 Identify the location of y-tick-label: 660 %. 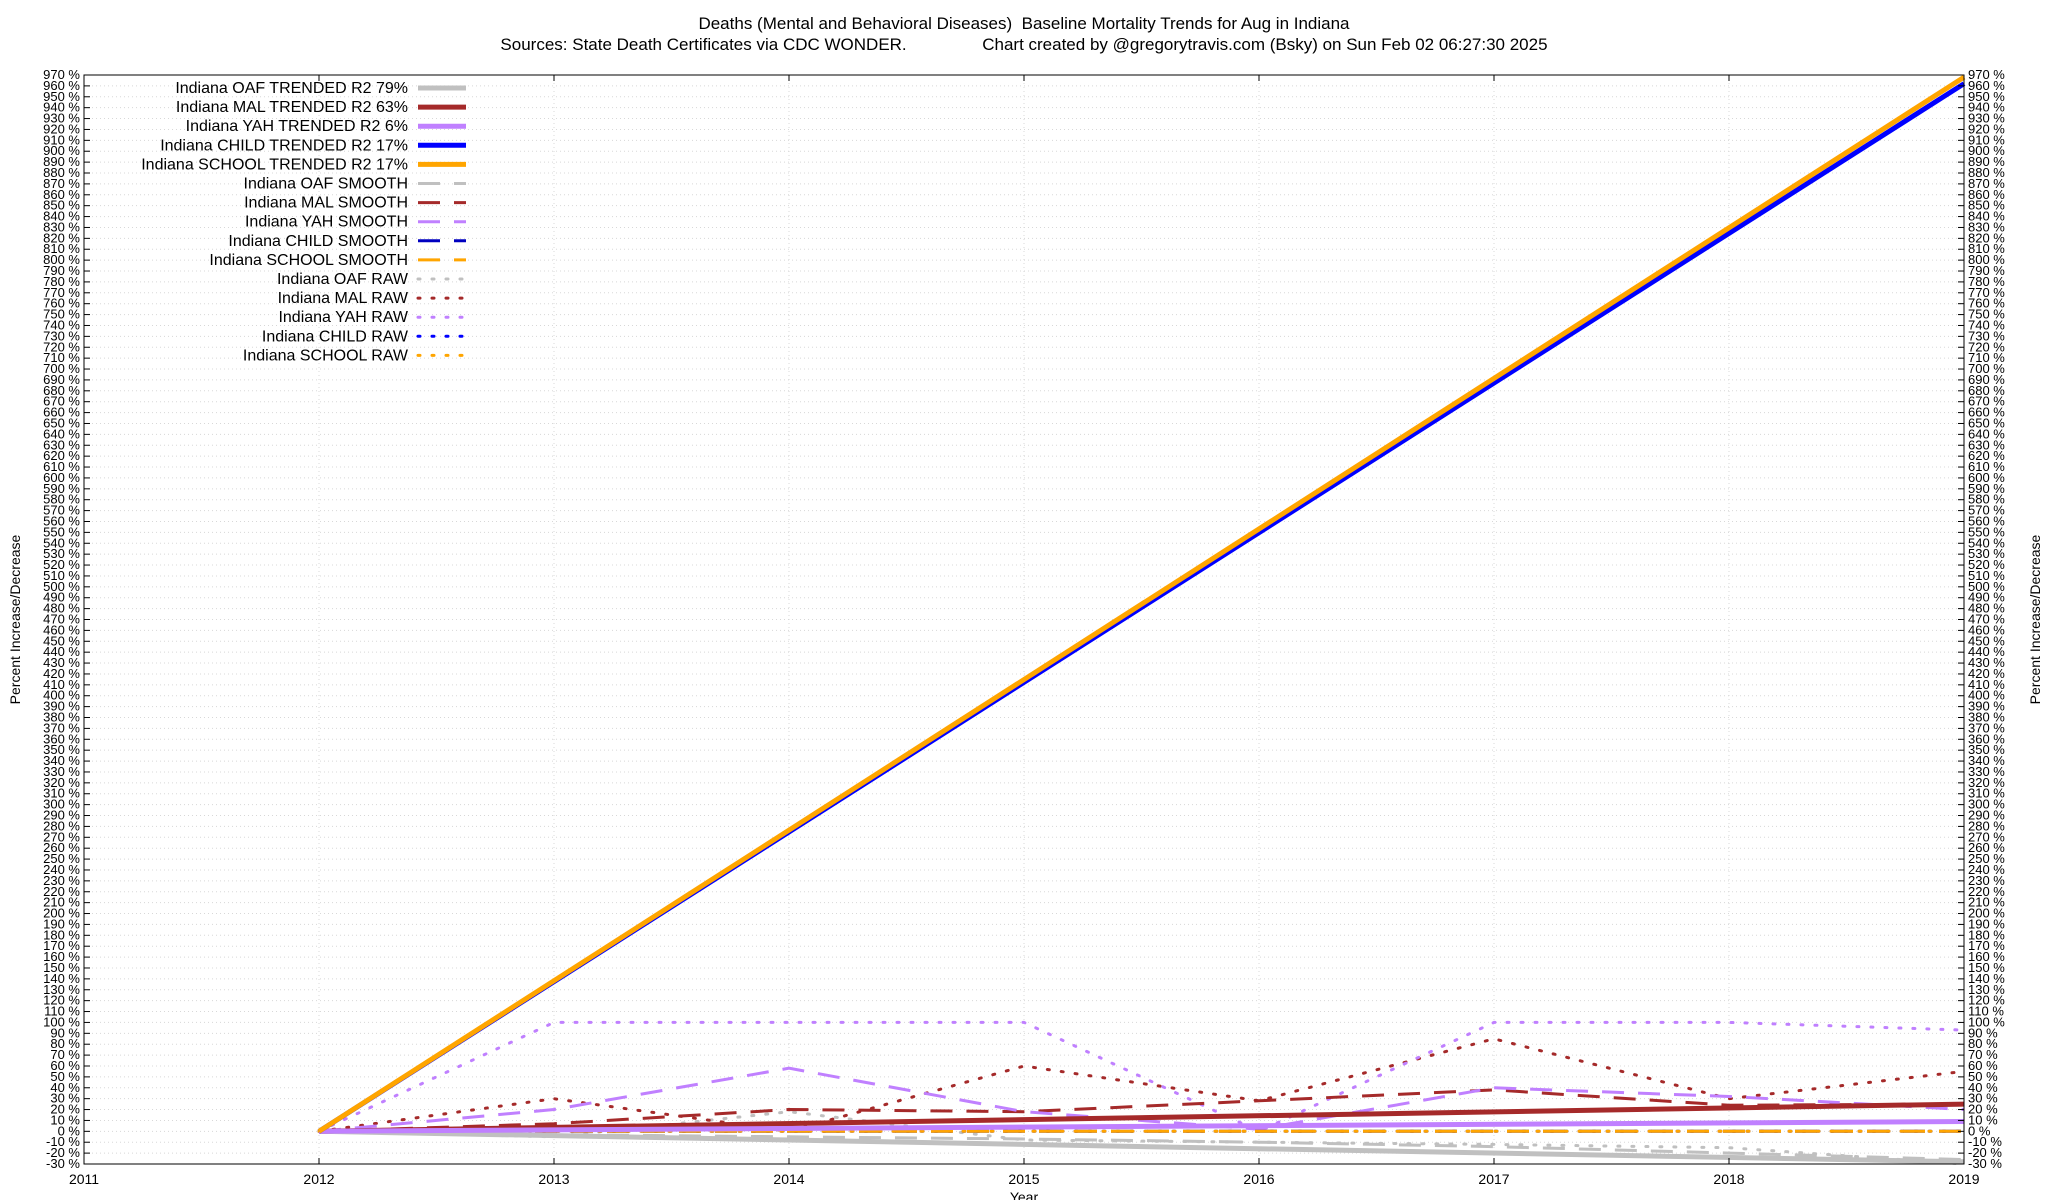
(61, 412).